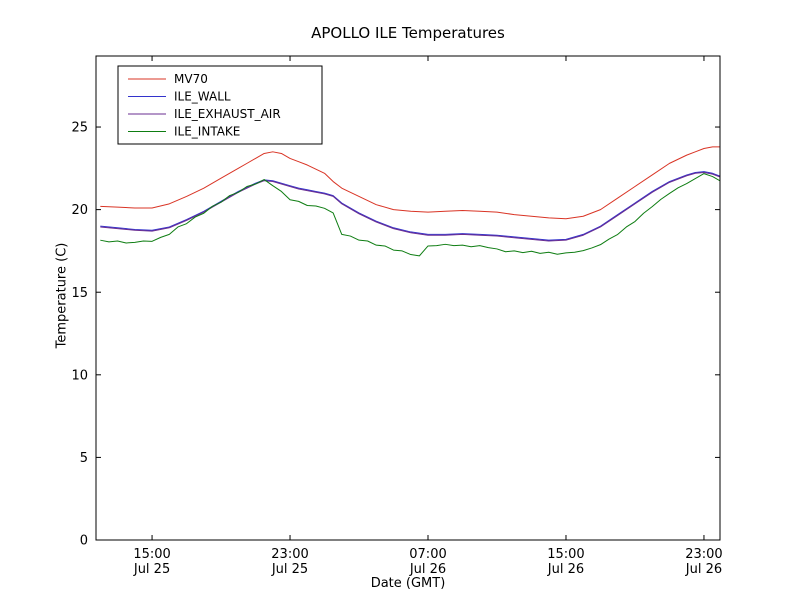 The image size is (800, 600). What do you see at coordinates (79, 210) in the screenshot?
I see `y-tick-label: 20` at bounding box center [79, 210].